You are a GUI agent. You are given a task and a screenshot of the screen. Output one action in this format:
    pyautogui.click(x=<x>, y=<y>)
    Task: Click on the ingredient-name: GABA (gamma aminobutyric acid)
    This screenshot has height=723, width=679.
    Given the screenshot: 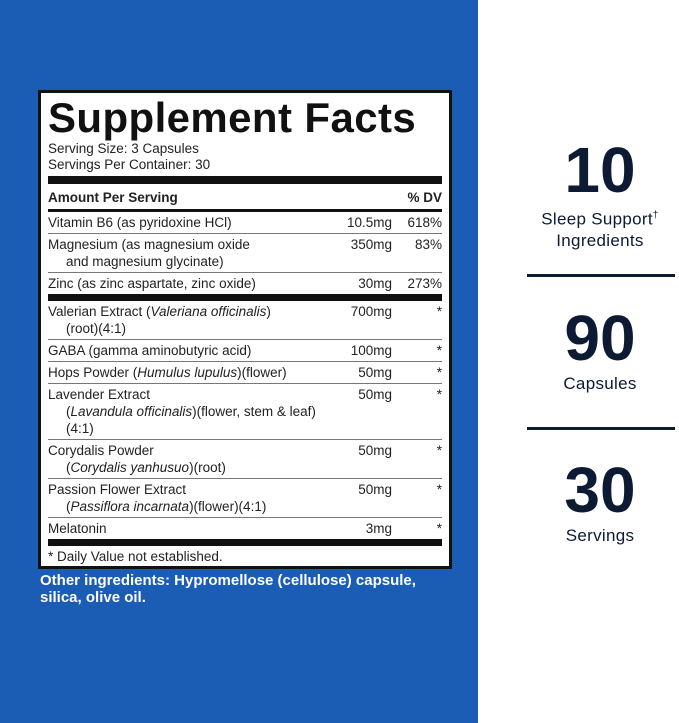 What is the action you would take?
    pyautogui.click(x=185, y=350)
    